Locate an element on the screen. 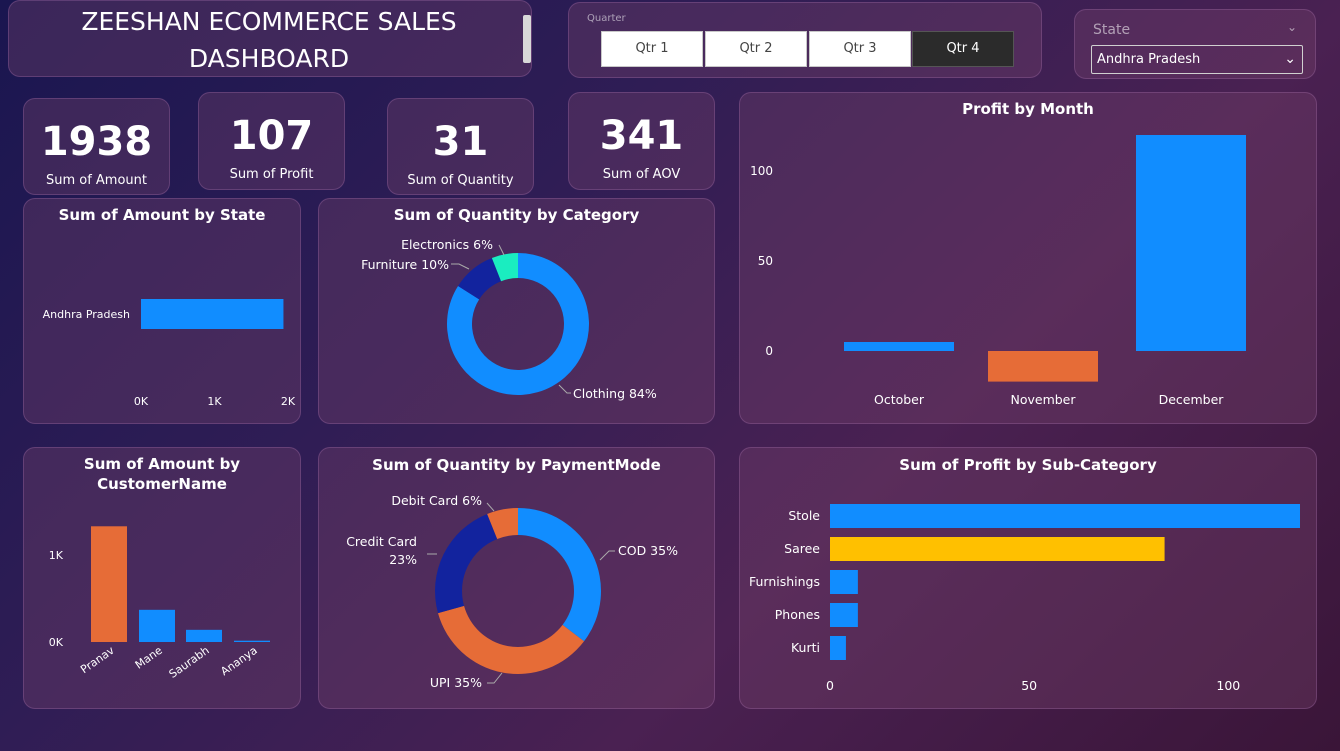  quarter-button-q2: Qtr 2 is located at coordinates (756, 49).